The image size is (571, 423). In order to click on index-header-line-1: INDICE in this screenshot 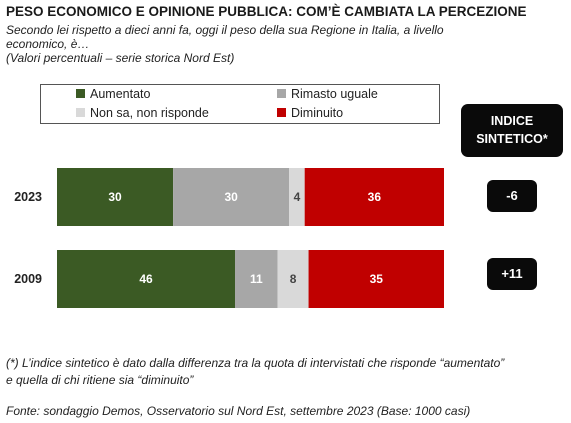, I will do `click(512, 121)`.